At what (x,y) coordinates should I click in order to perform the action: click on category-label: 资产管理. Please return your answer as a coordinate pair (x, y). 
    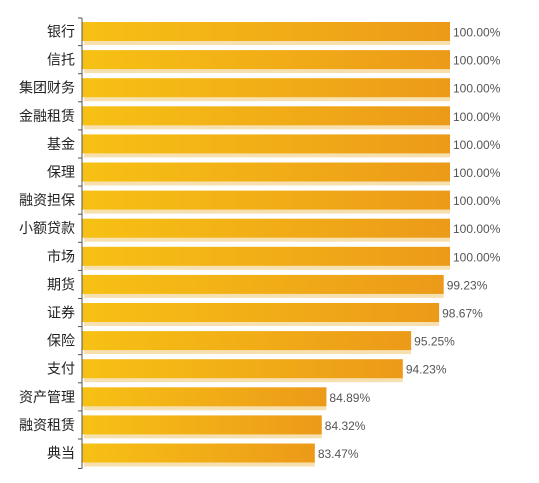
    Looking at the image, I should click on (47, 398).